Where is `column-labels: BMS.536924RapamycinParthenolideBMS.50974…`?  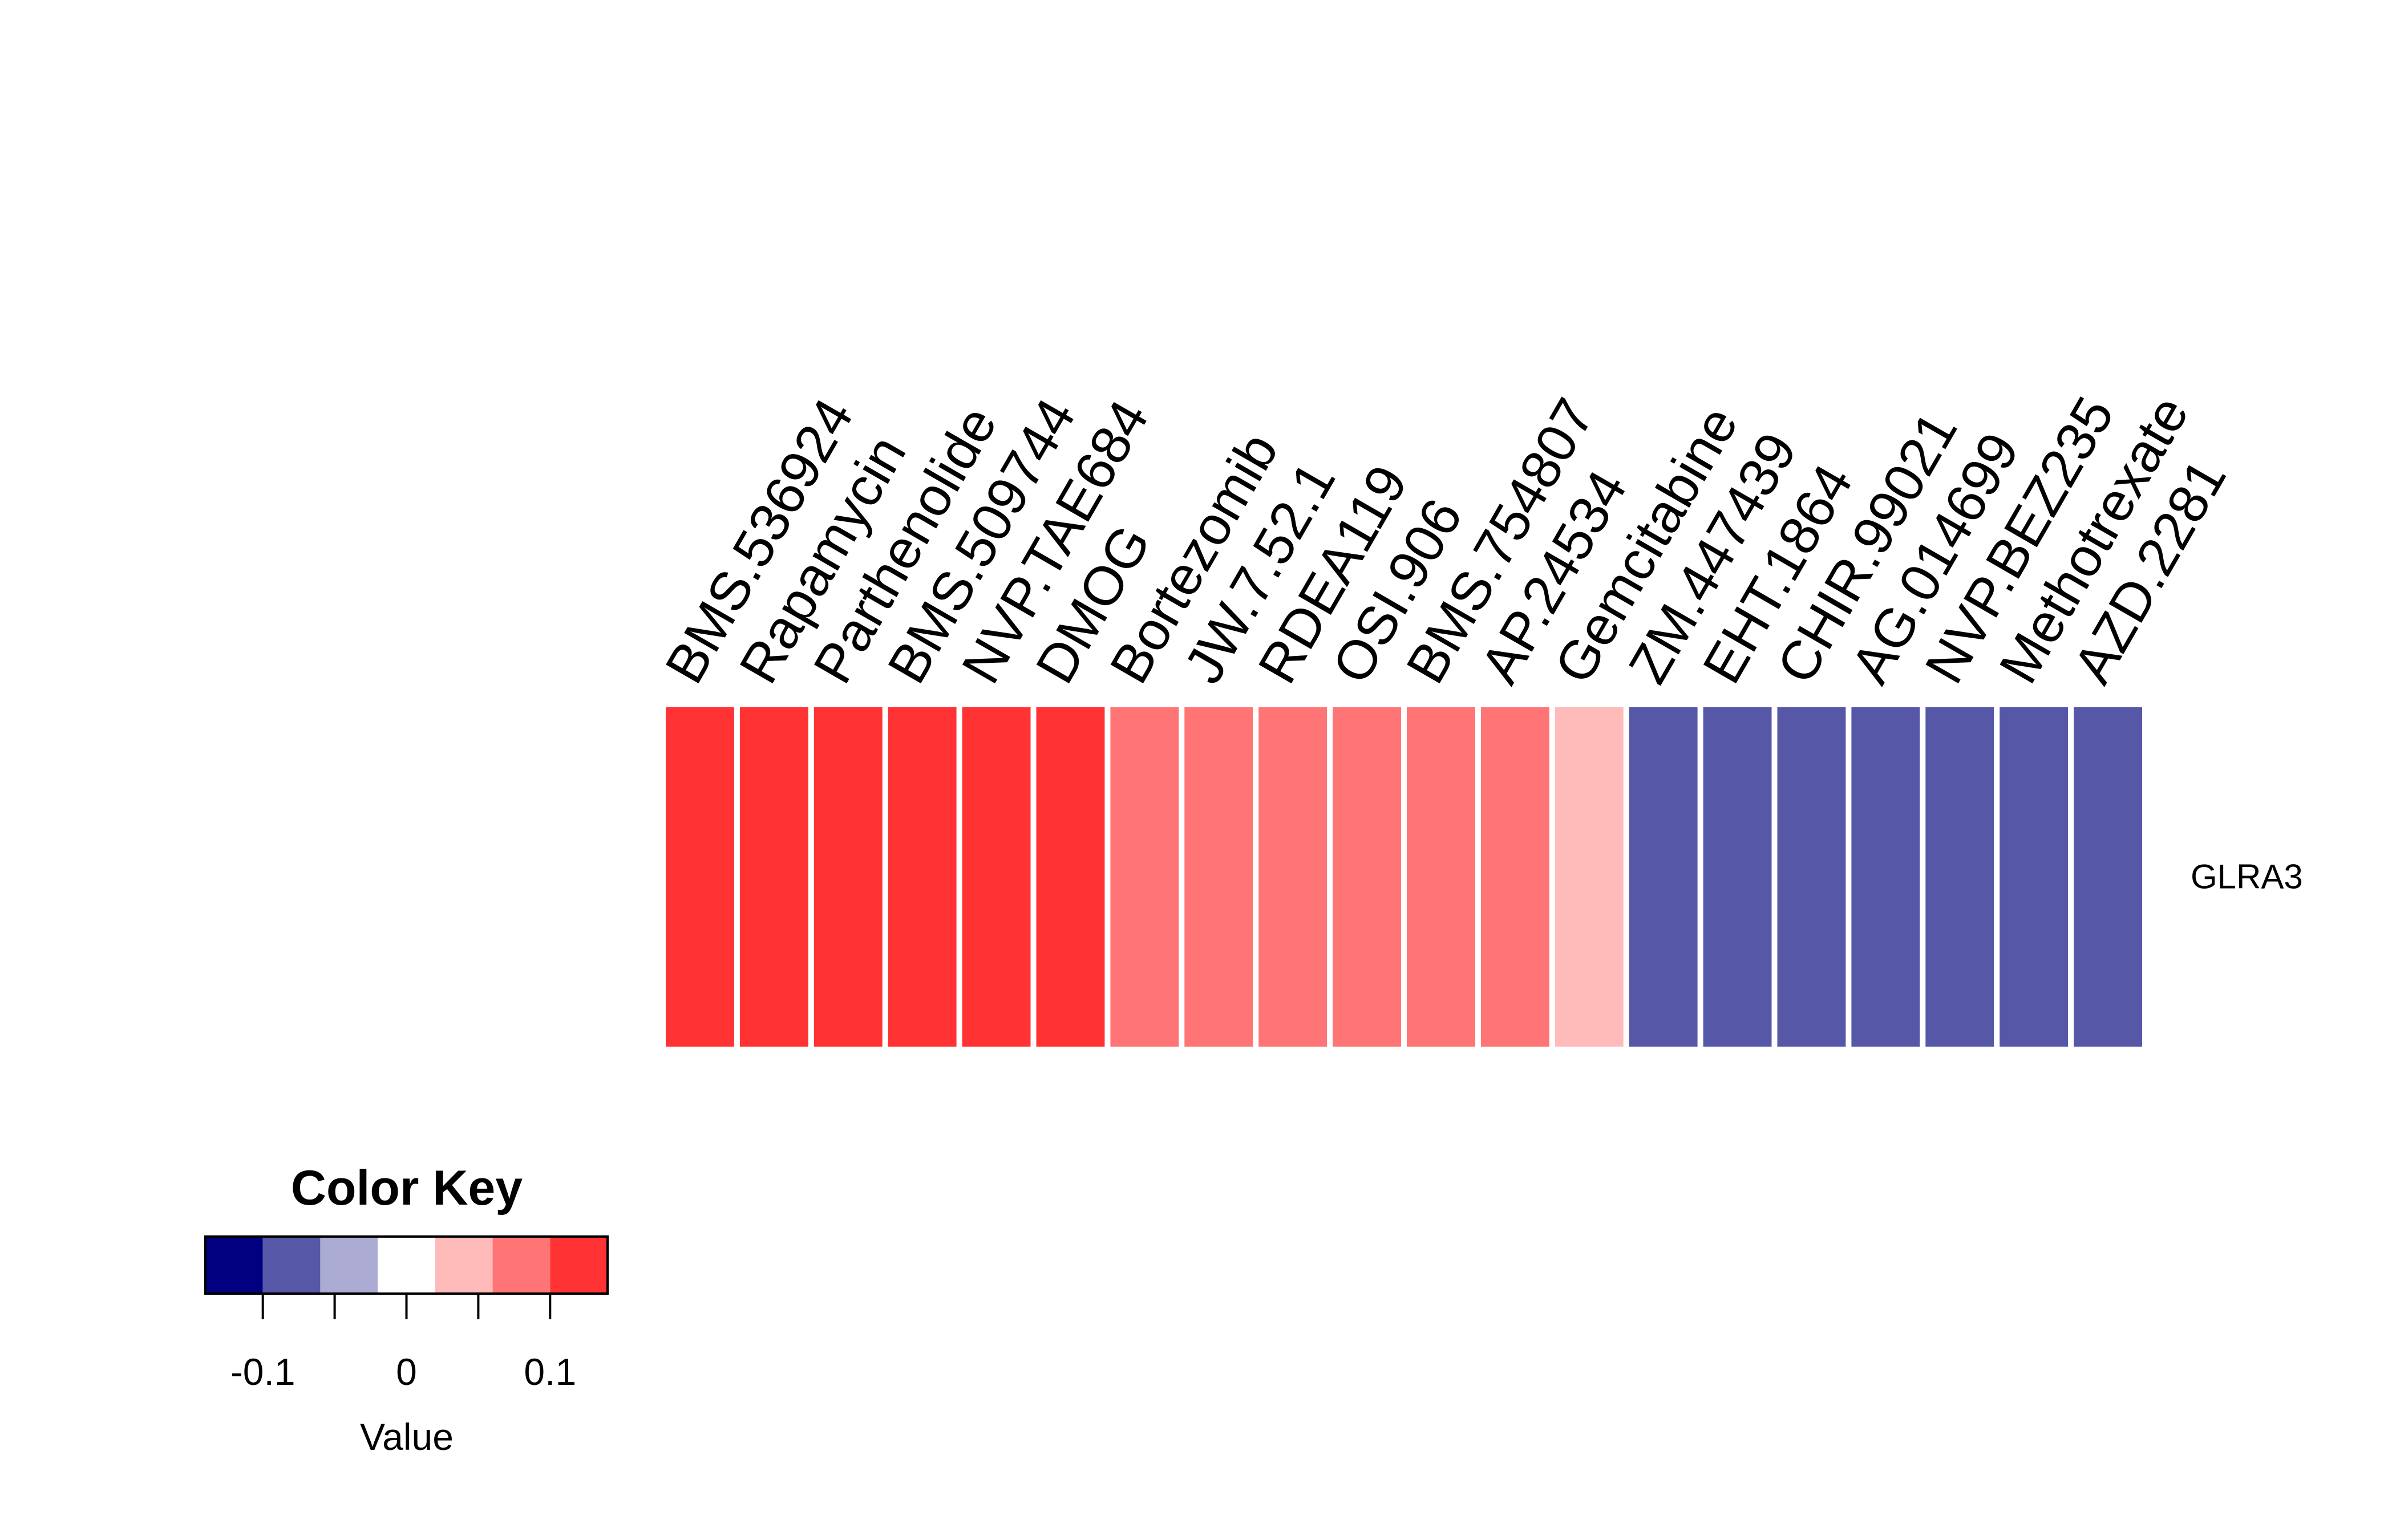 column-labels: BMS.536924RapamycinParthenolideBMS.50974… is located at coordinates (1446, 540).